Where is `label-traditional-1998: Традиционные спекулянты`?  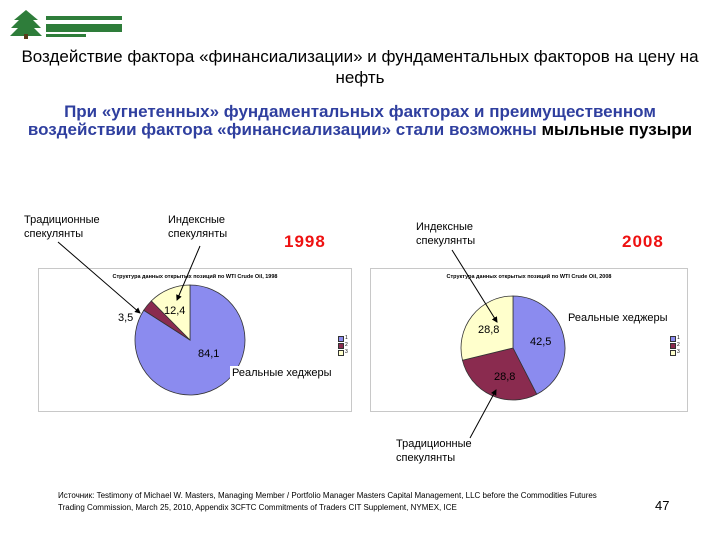 label-traditional-1998: Традиционные спекулянты is located at coordinates (62, 227).